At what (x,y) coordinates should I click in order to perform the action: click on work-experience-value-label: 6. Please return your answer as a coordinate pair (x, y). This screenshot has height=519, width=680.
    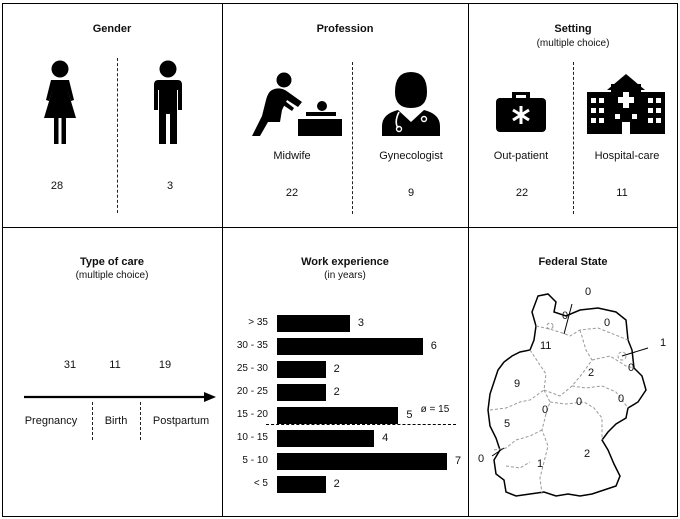
    Looking at the image, I should click on (433, 346).